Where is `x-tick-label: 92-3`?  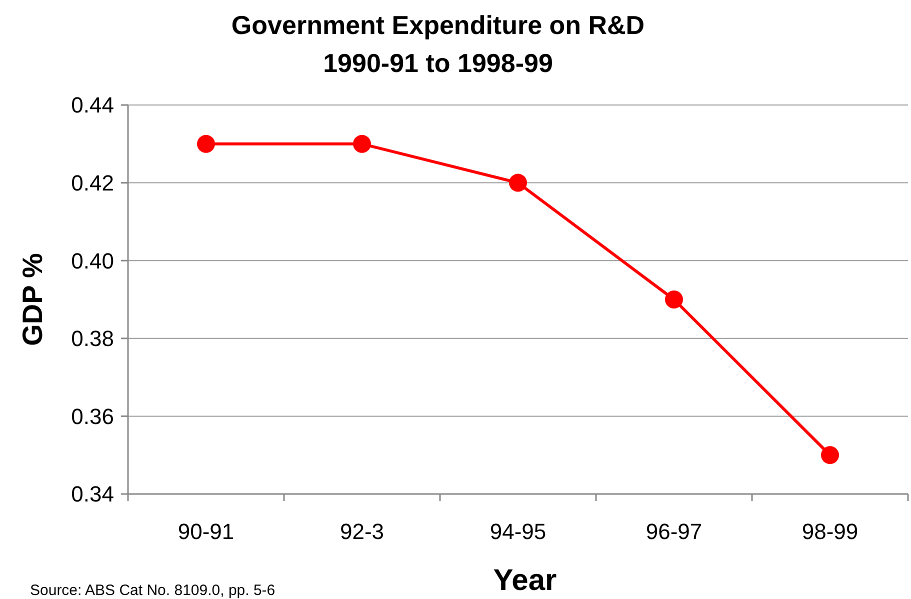
x-tick-label: 92-3 is located at coordinates (362, 531).